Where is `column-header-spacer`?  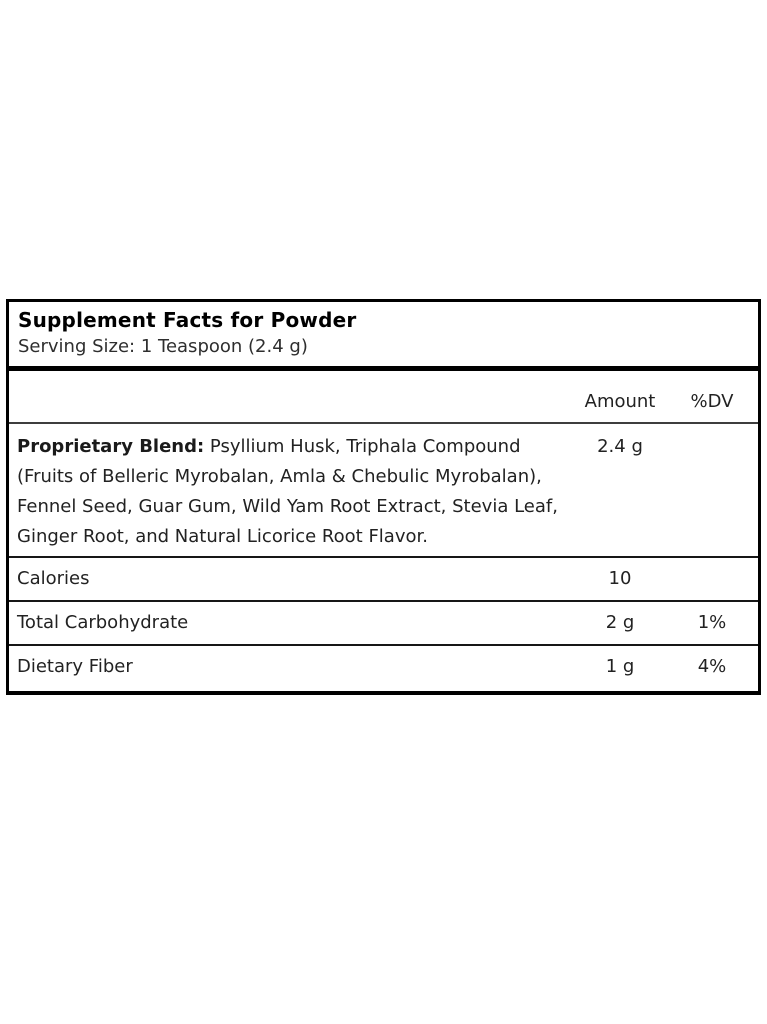
column-header-spacer is located at coordinates (294, 402).